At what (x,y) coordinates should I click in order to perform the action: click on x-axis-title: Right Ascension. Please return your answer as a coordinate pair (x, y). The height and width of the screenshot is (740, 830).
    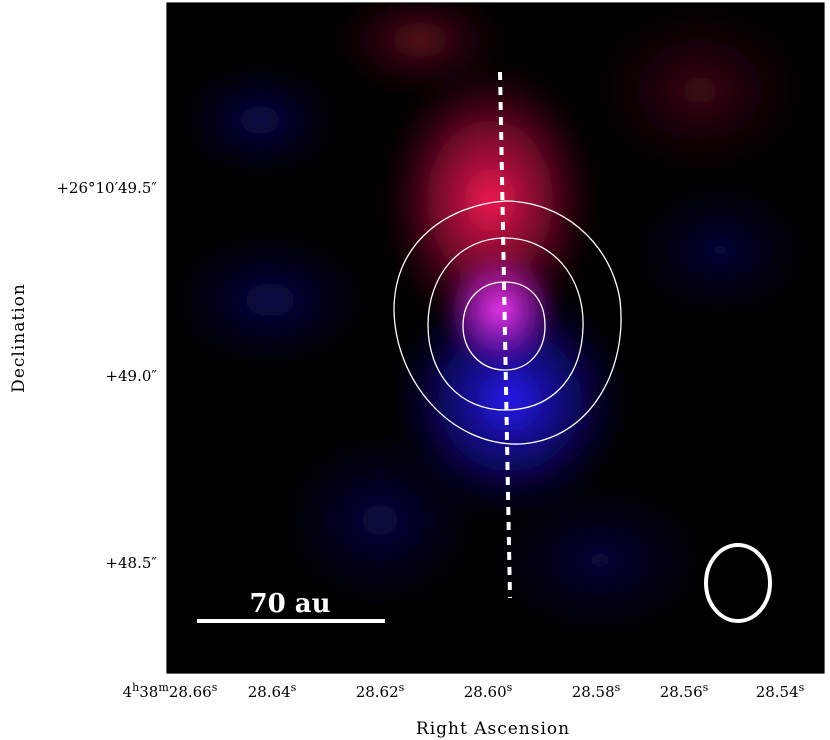
    Looking at the image, I should click on (493, 729).